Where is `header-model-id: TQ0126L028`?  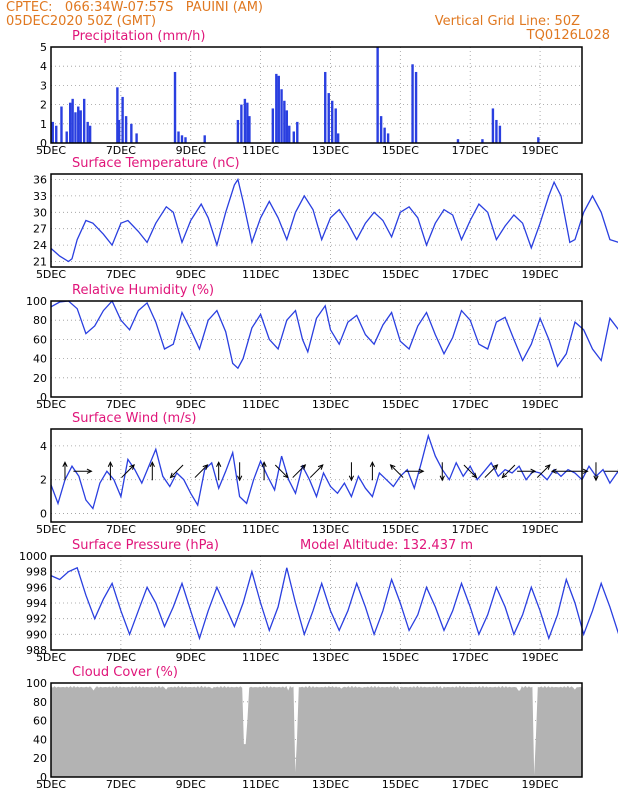
header-model-id: TQ0126L028 is located at coordinates (568, 35).